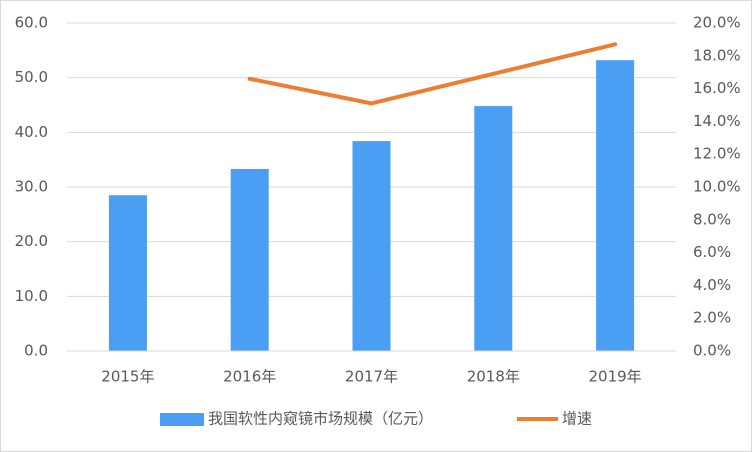 Image resolution: width=752 pixels, height=452 pixels. What do you see at coordinates (31, 241) in the screenshot?
I see `y-tick-label: 20.0` at bounding box center [31, 241].